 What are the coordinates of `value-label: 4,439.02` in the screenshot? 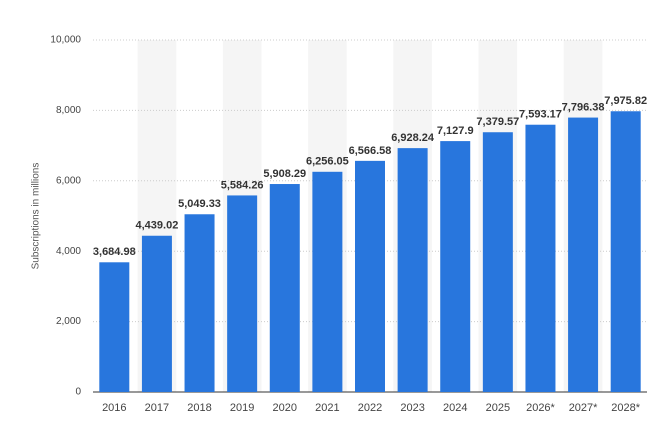 It's located at (157, 226).